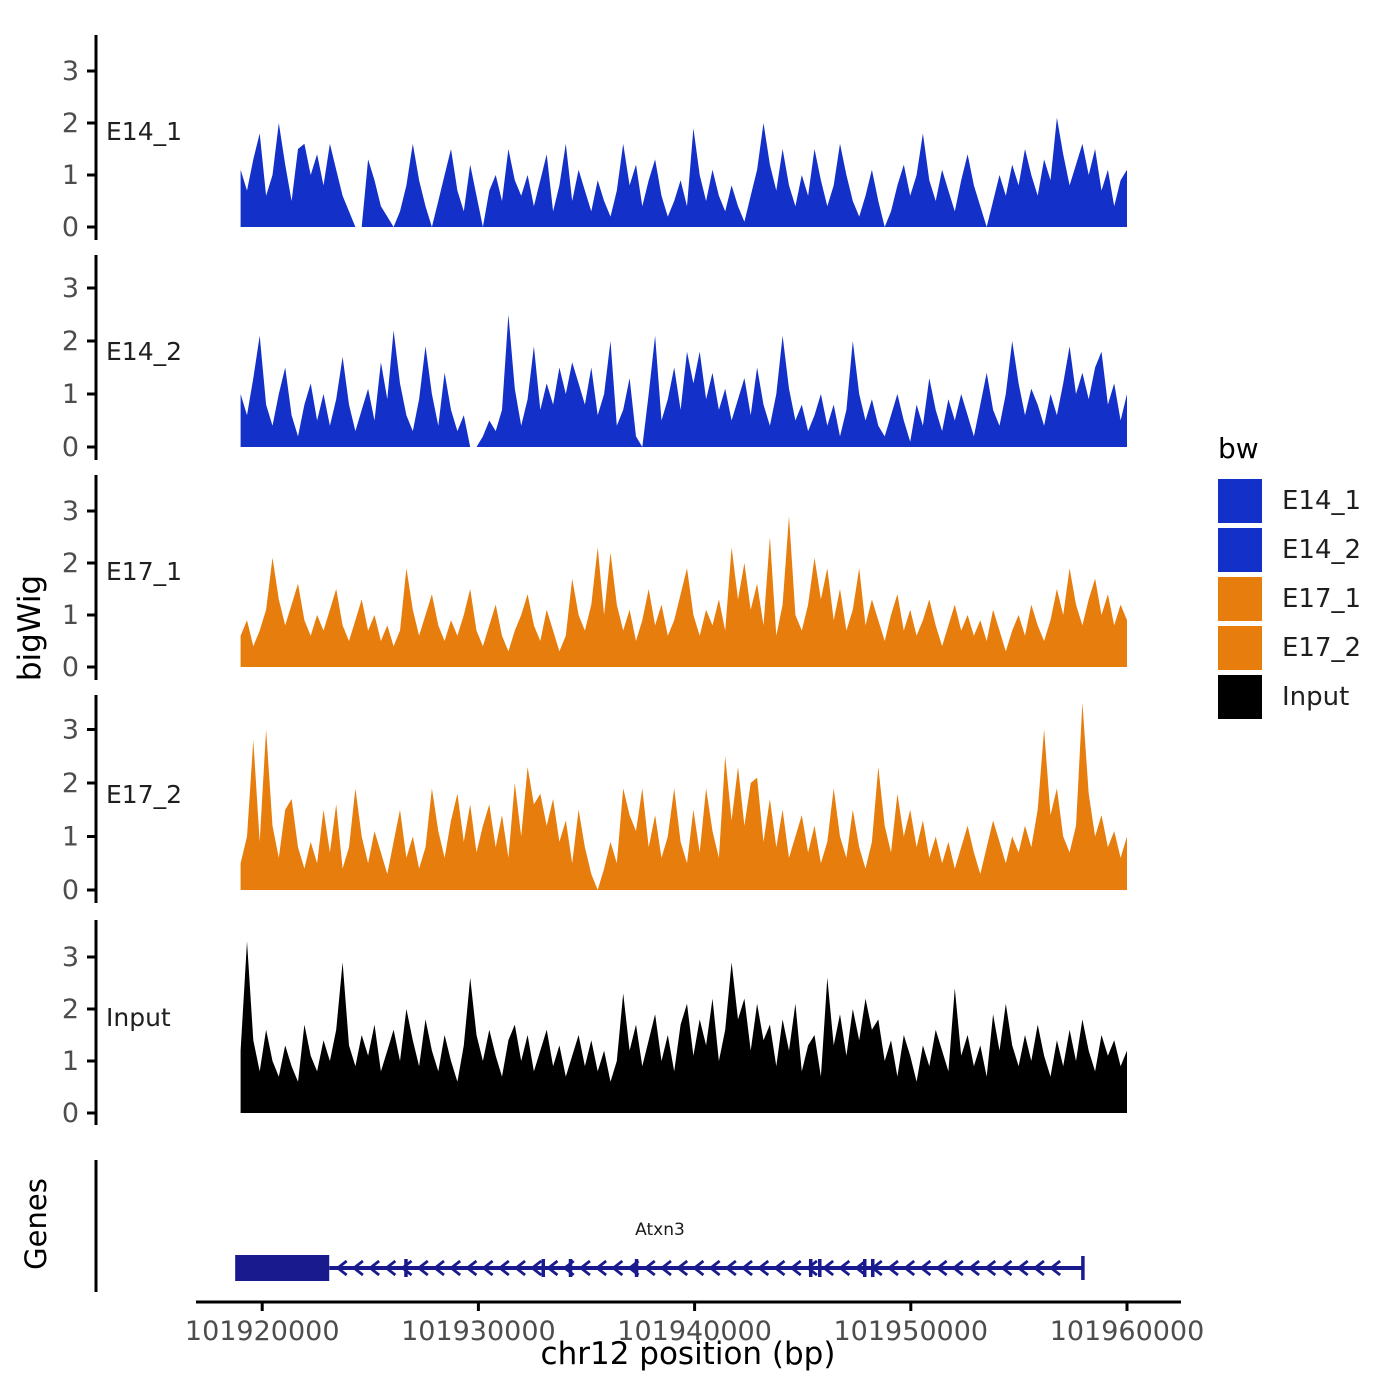 The width and height of the screenshot is (1400, 1400). Describe the element at coordinates (684, 1027) in the screenshot. I see `track-area-Input` at that location.